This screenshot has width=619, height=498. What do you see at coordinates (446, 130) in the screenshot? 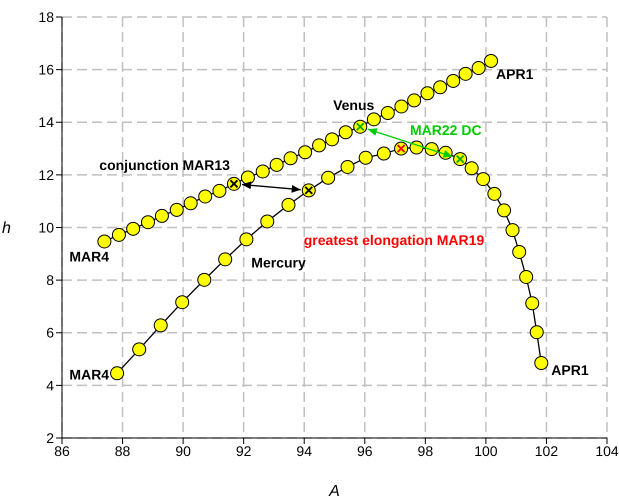
I see `annotation: MAR22 DC` at bounding box center [446, 130].